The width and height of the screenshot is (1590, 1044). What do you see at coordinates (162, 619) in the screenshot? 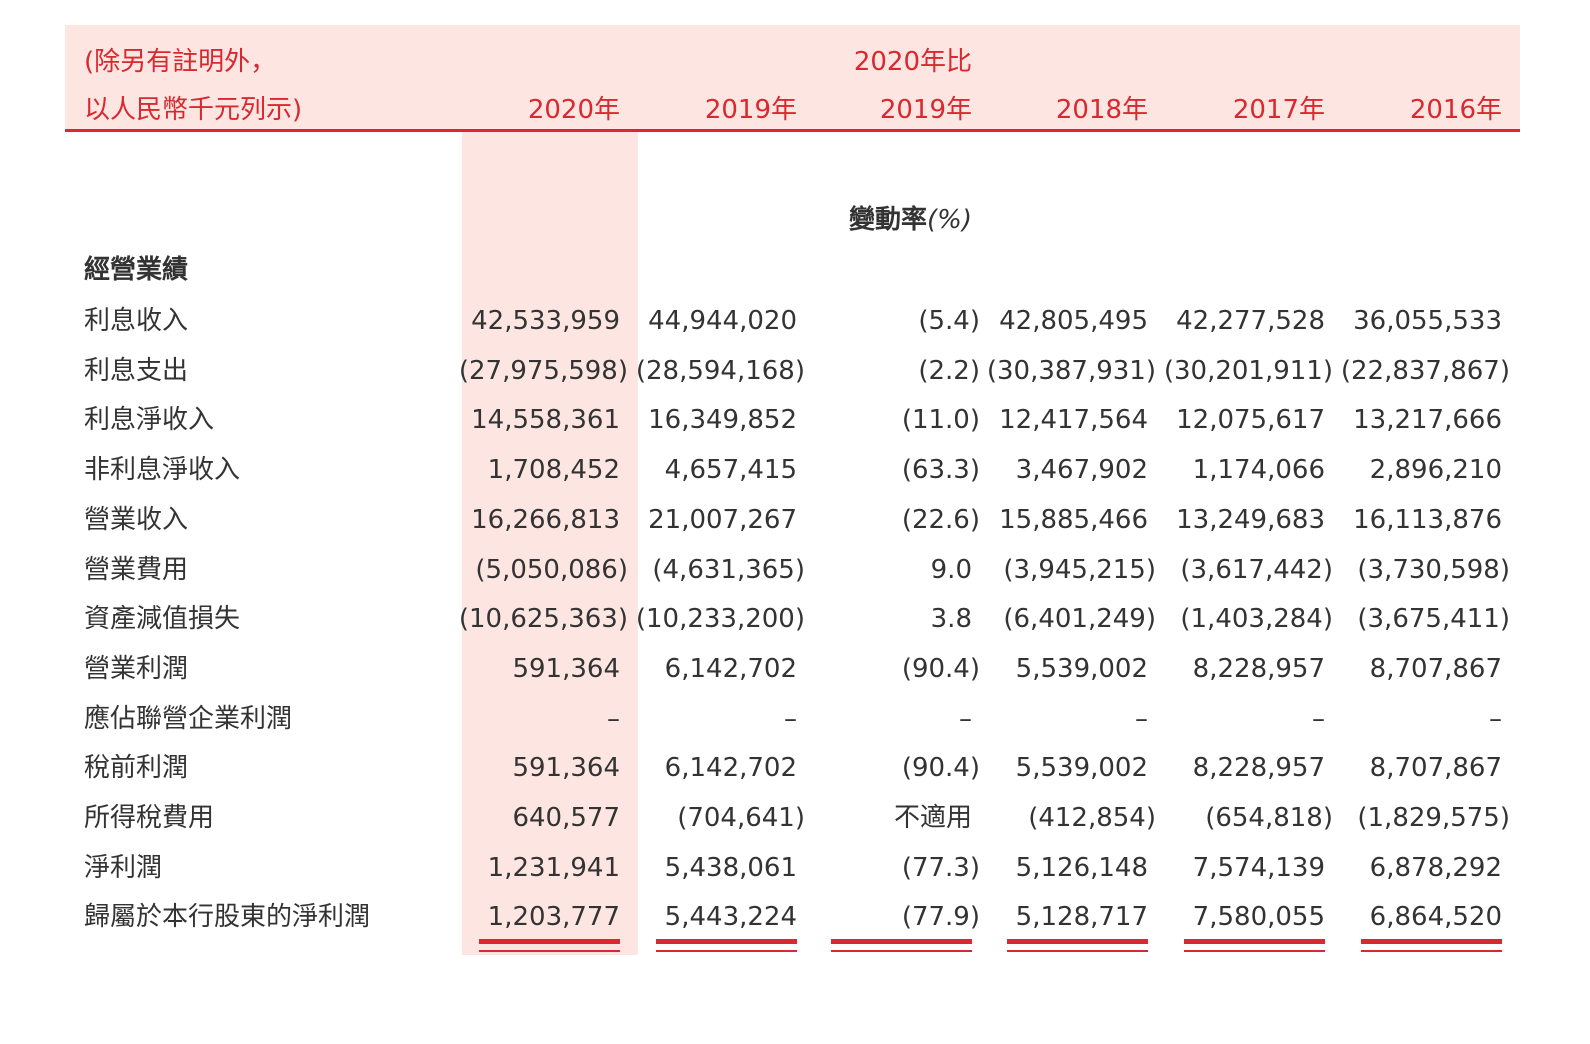
I see `row-label: 資產減值損失` at bounding box center [162, 619].